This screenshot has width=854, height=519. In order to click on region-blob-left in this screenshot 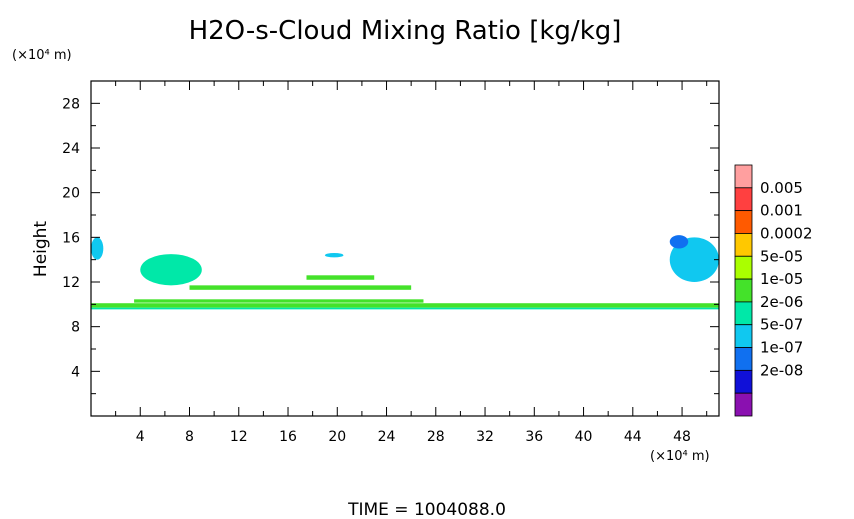, I will do `click(171, 270)`.